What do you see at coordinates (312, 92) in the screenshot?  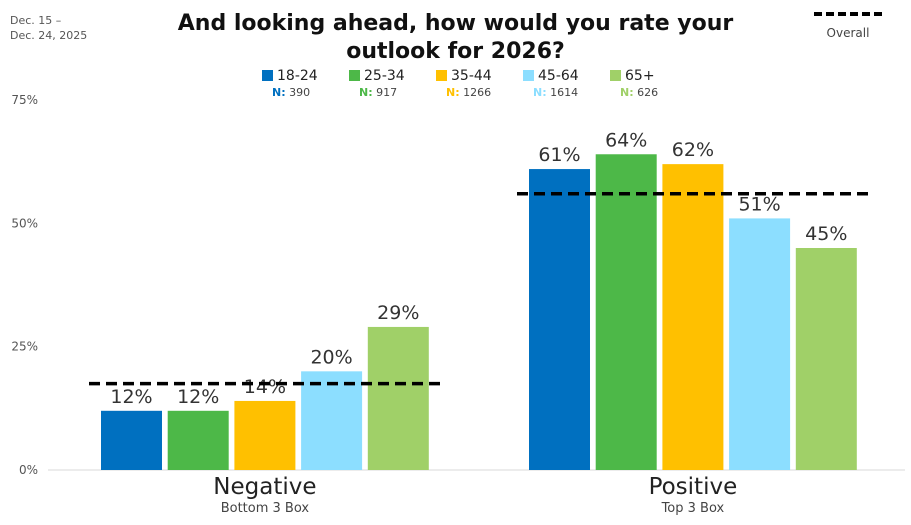 I see `legend-sample-size: N: 390` at bounding box center [312, 92].